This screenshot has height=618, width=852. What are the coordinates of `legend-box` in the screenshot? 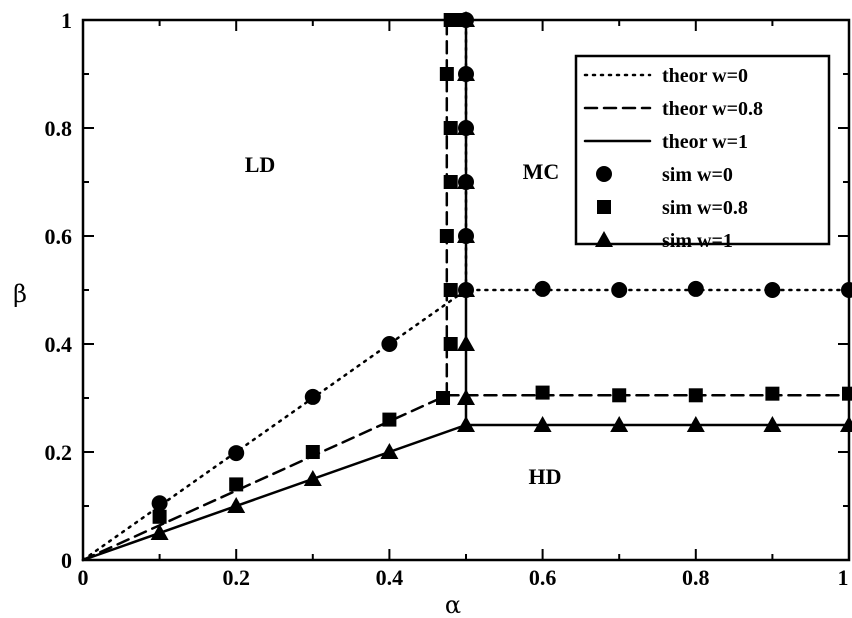 It's located at (702, 150).